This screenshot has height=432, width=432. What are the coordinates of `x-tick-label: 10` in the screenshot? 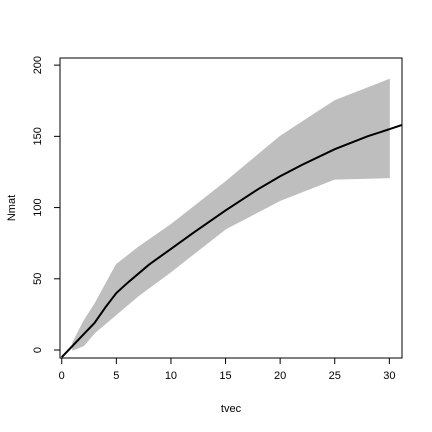 It's located at (171, 376).